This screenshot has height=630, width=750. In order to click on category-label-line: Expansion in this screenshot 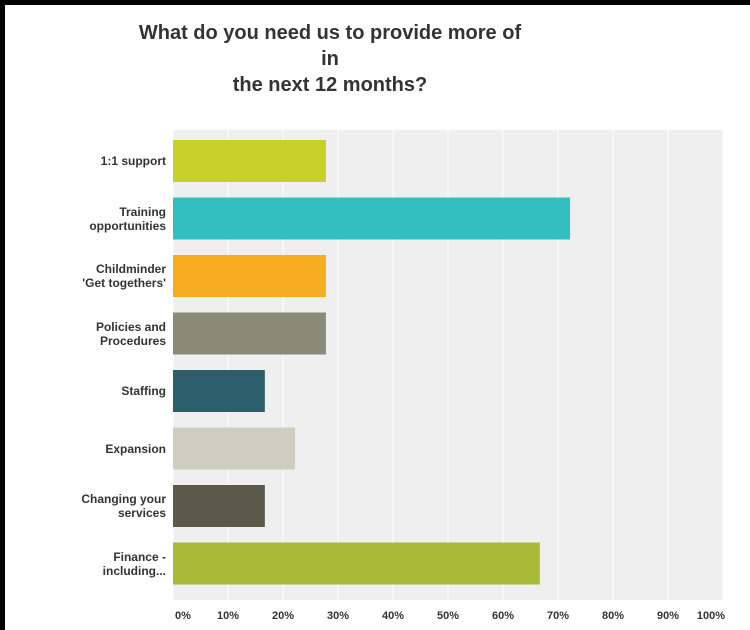, I will do `click(135, 448)`.